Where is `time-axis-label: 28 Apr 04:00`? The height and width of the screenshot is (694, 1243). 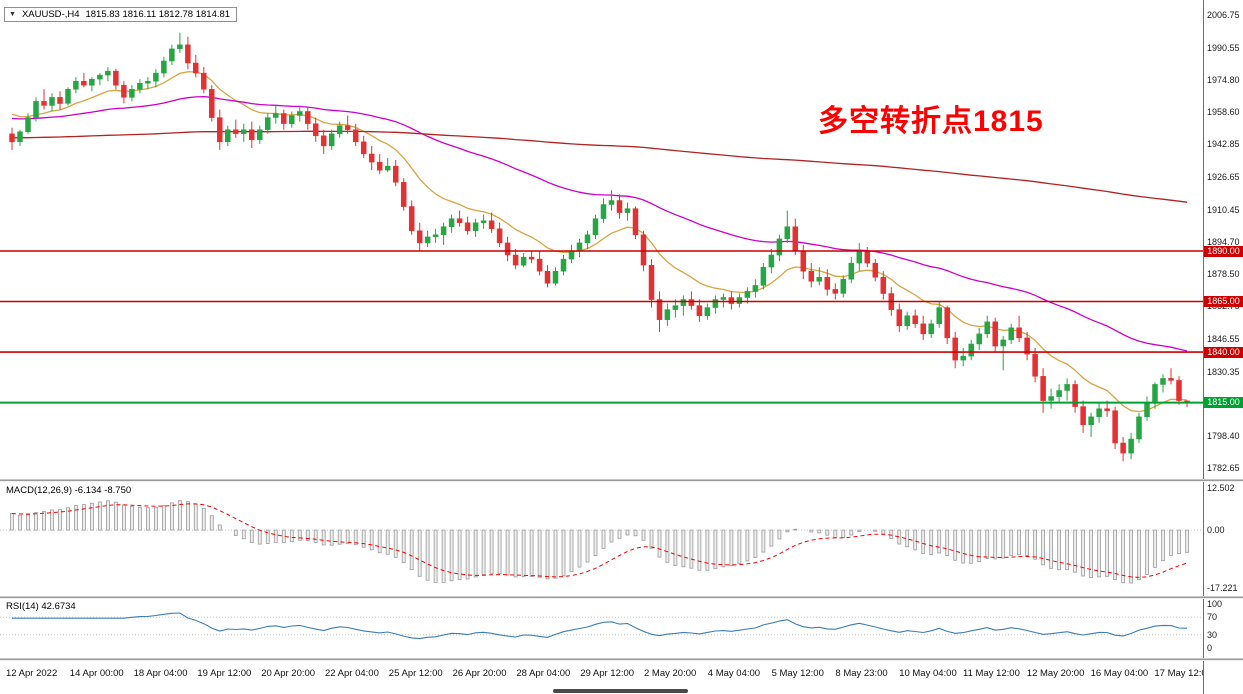 time-axis-label: 28 Apr 04:00 is located at coordinates (543, 673).